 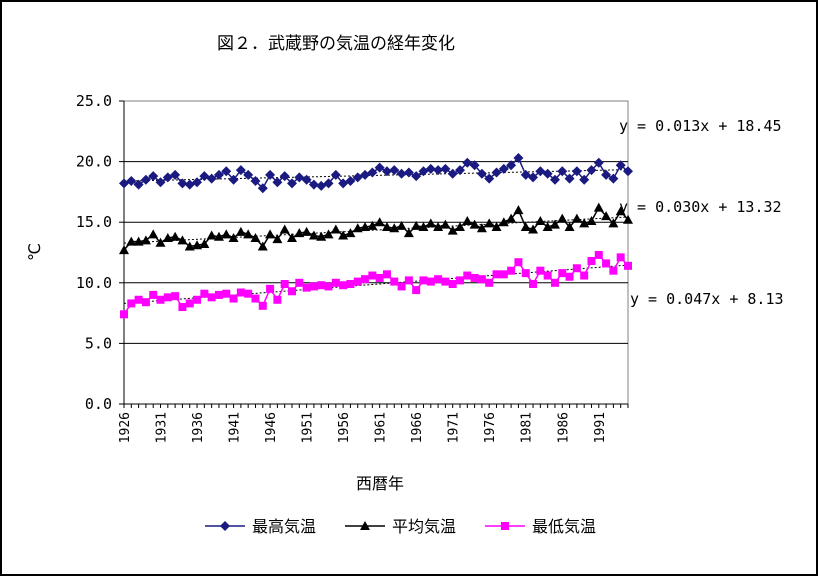 I want to click on y-tick-label: 10.0, so click(x=94, y=283).